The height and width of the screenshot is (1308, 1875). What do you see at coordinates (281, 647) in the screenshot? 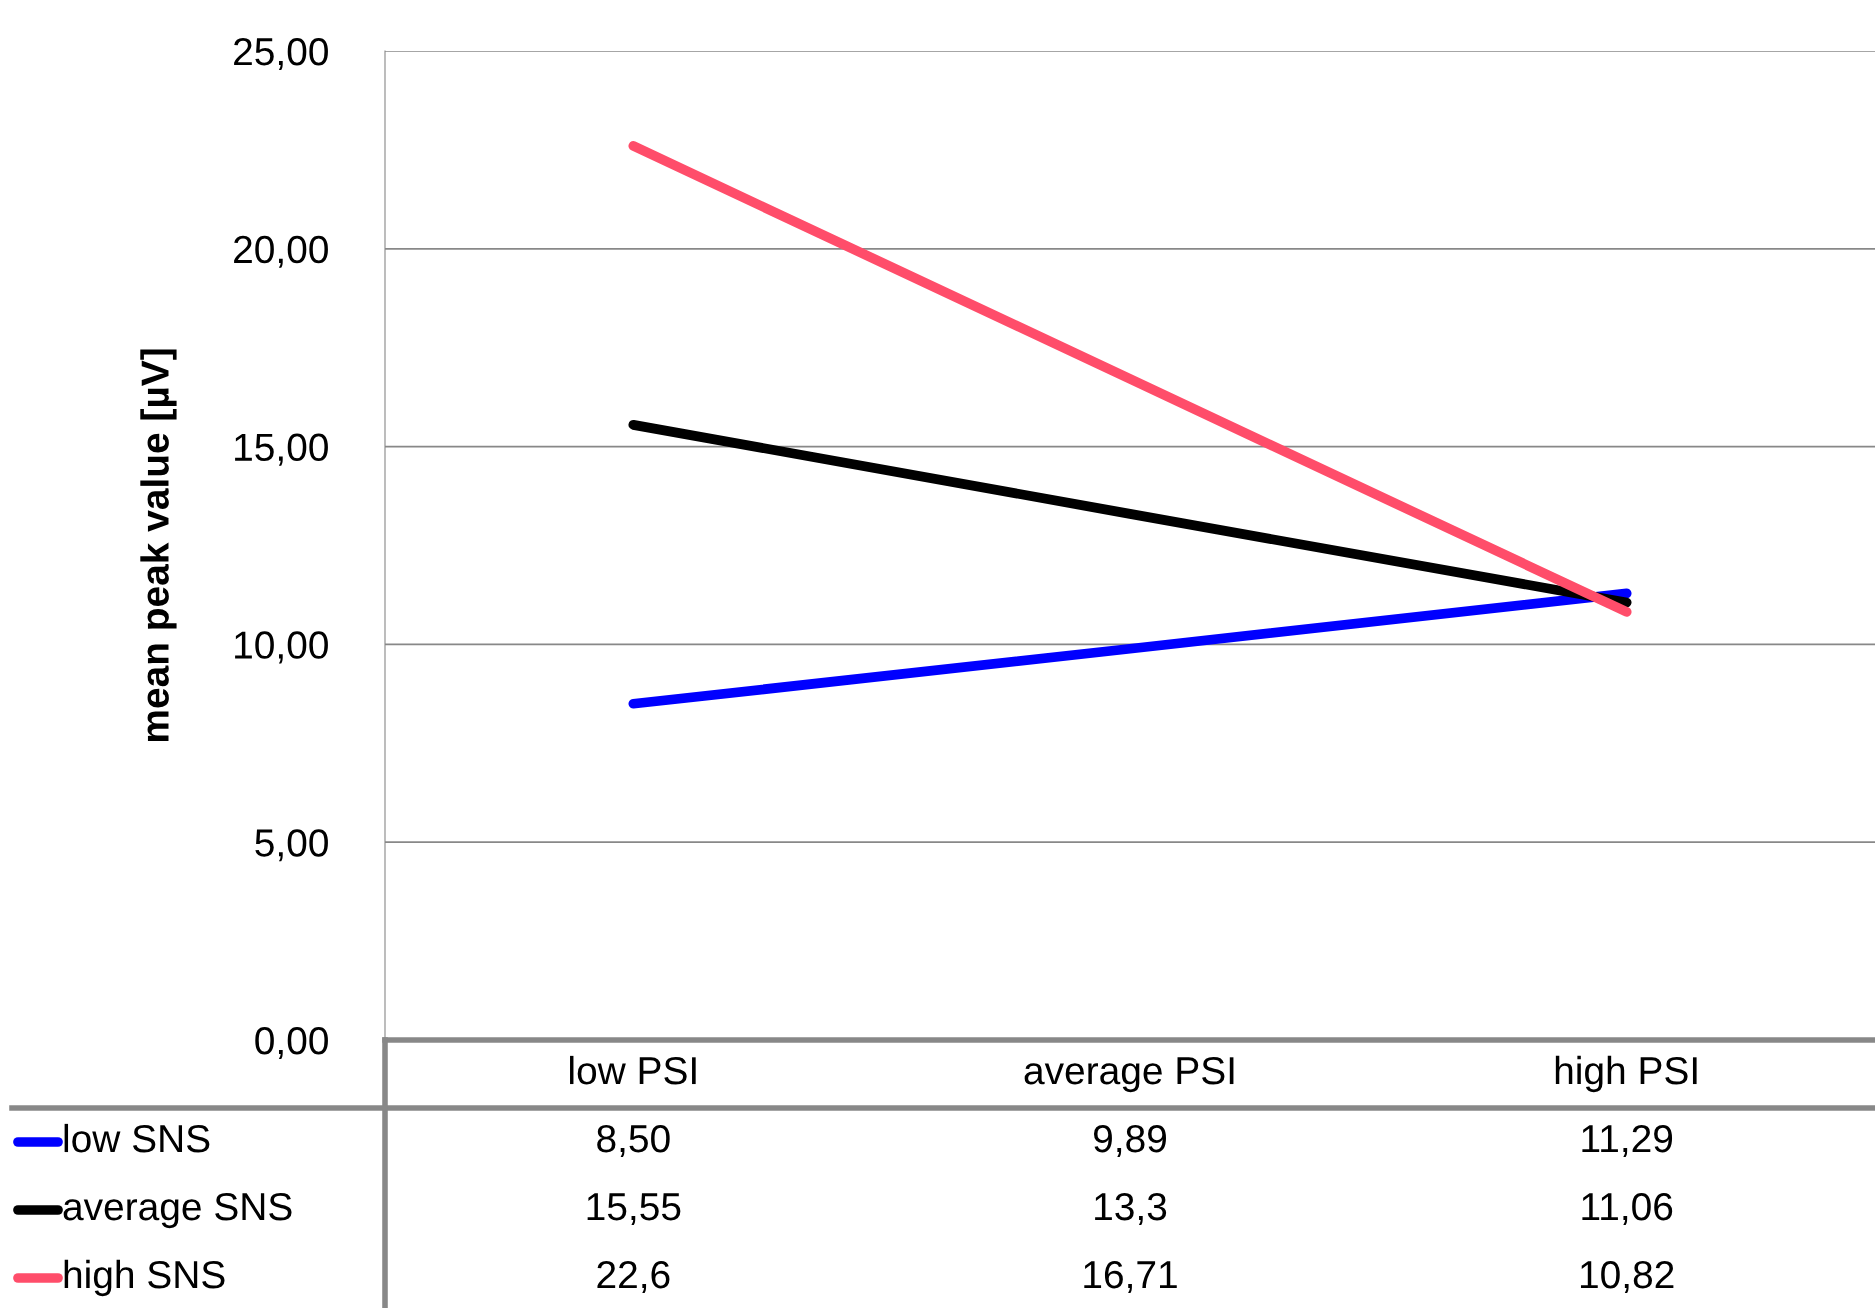
I see `y-tick-label: 10,00` at bounding box center [281, 647].